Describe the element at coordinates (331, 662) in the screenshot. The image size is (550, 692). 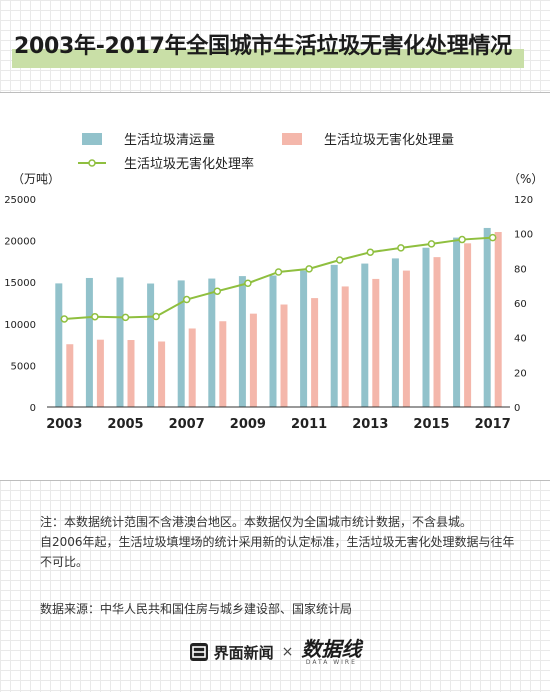
I see `datawire-sub: DATA WIRE` at that location.